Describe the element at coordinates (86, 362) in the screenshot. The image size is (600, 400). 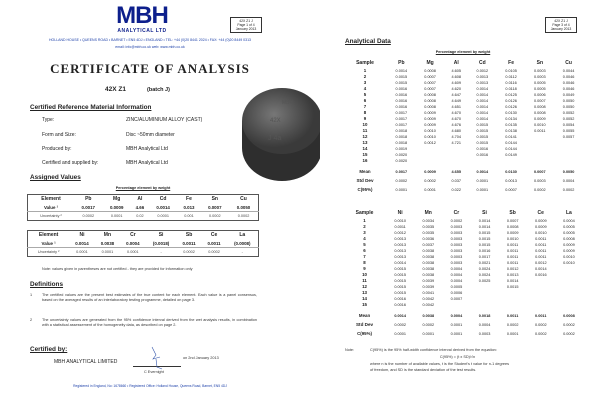
I see `certifier-name: MBH ANALYTICAL LIMITED` at that location.